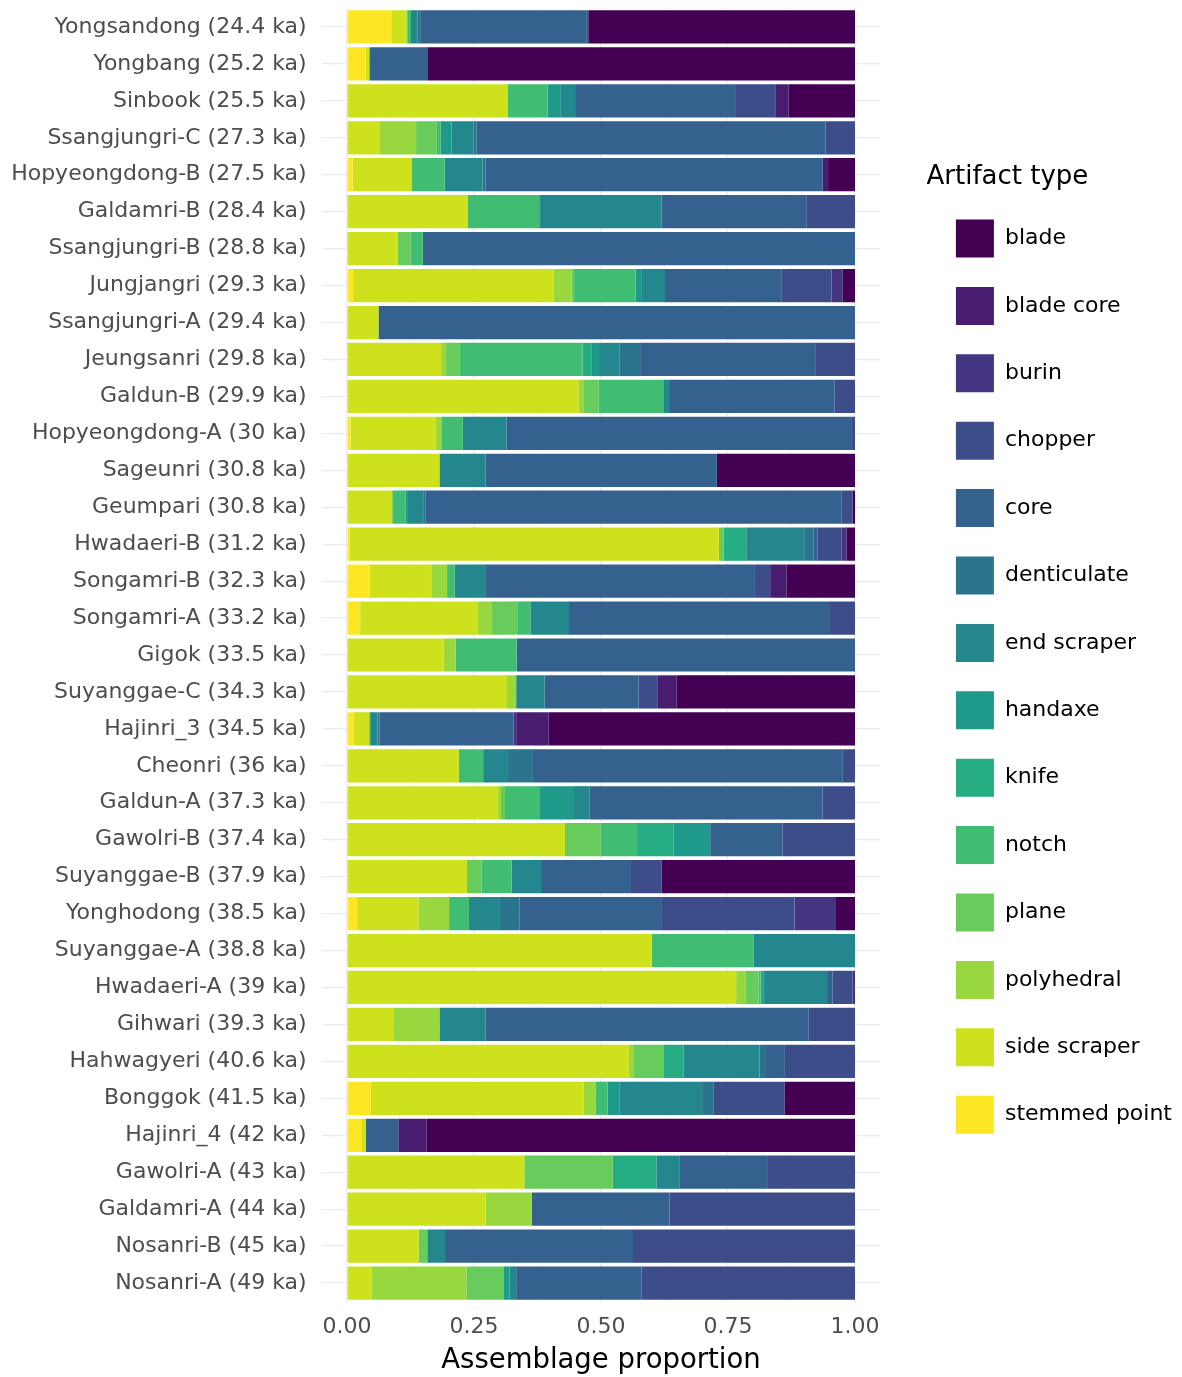  I want to click on y-tick-label: Yonghodong (38.5 ka), so click(186, 912).